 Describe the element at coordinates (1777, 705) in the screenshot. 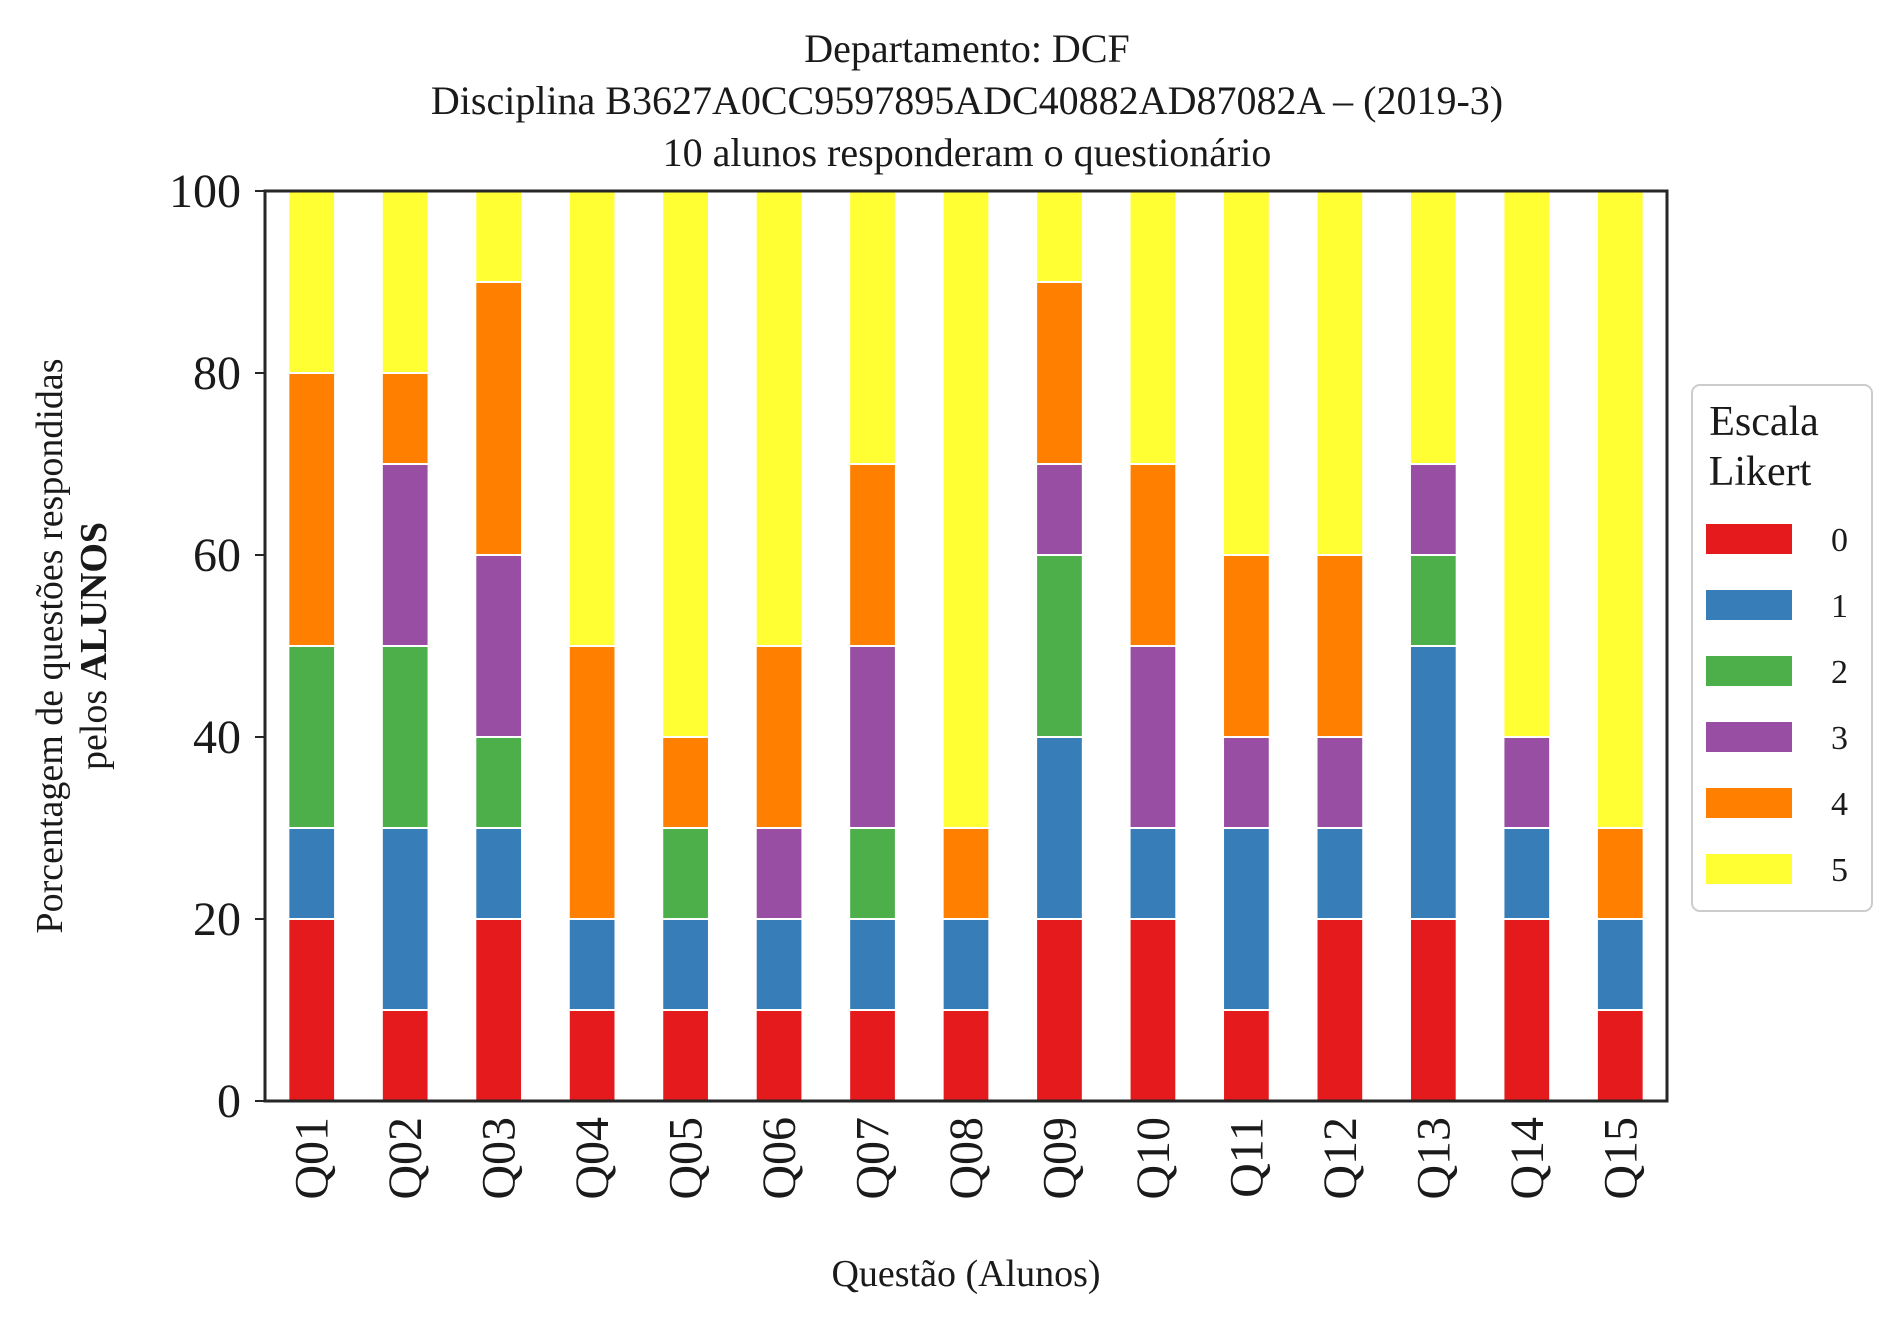

I see `legend-items: 0 1 2 3 4 5` at that location.